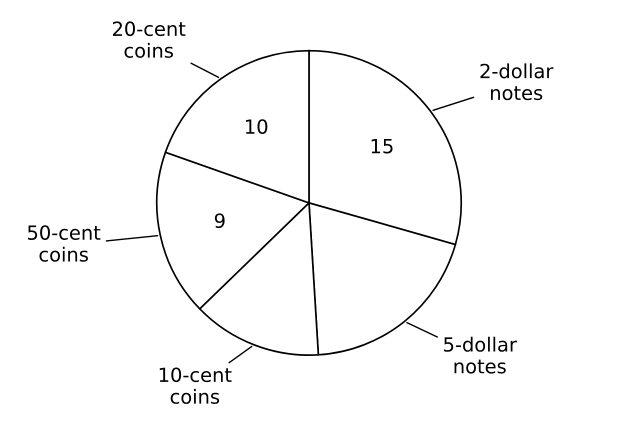 This screenshot has height=421, width=618. What do you see at coordinates (382, 146) in the screenshot?
I see `data-label: 15` at bounding box center [382, 146].